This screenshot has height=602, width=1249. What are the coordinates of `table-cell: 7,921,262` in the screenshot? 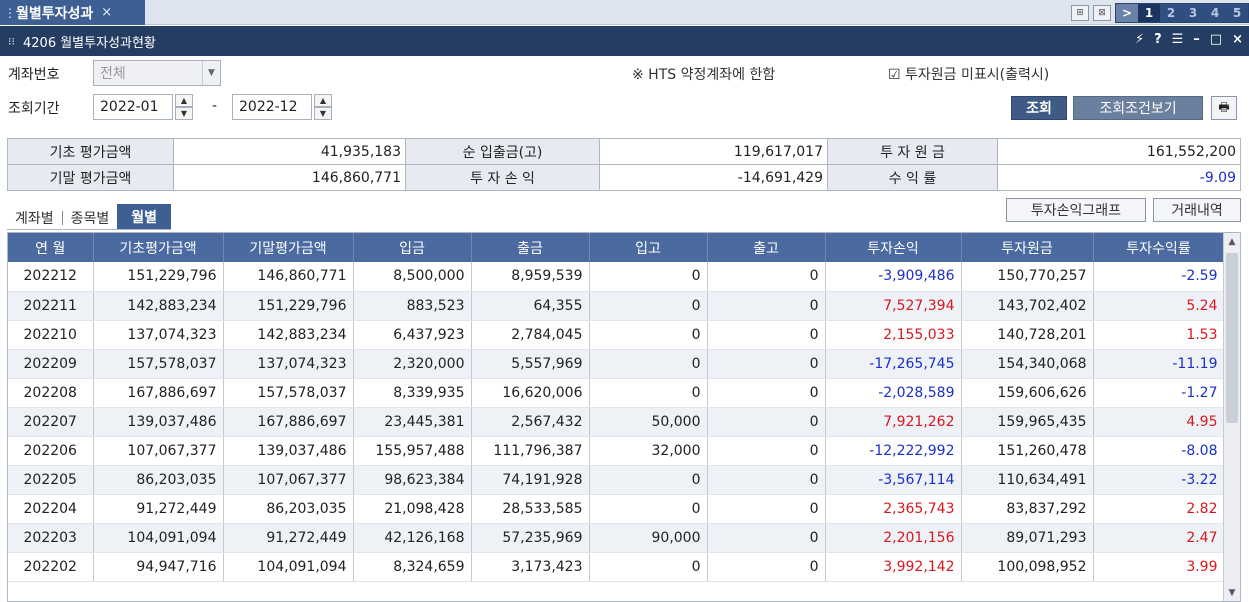 It's located at (893, 422).